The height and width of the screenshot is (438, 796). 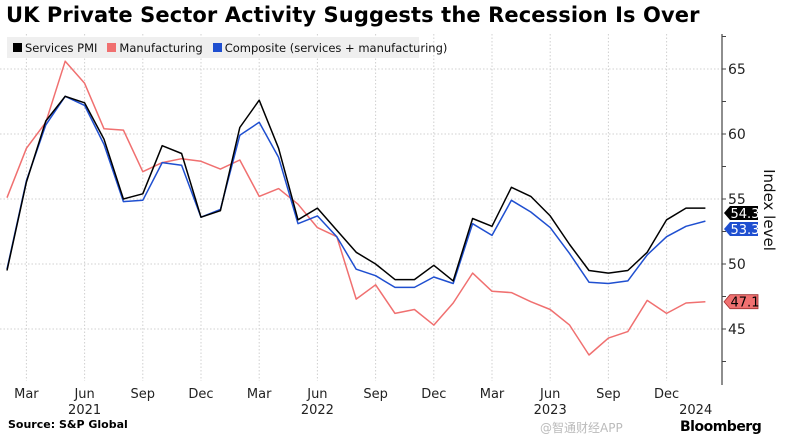 I want to click on x-year-label: 2024, so click(x=695, y=410).